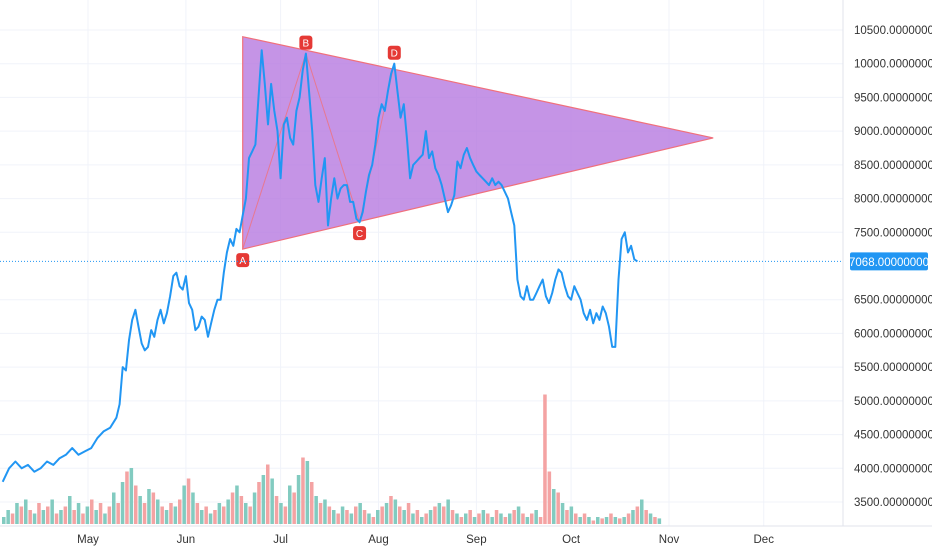 This screenshot has width=932, height=555. I want to click on pattern-point-markers: A B C D, so click(318, 151).